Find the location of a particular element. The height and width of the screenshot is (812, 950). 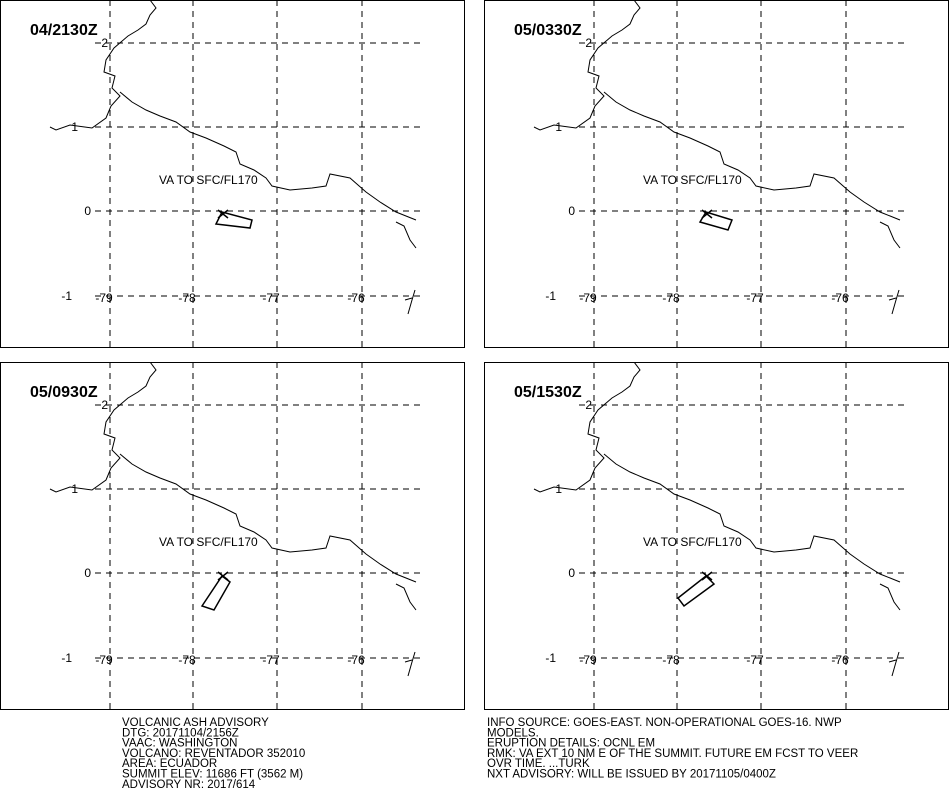

panel-time: 05/1530Z is located at coordinates (548, 392).